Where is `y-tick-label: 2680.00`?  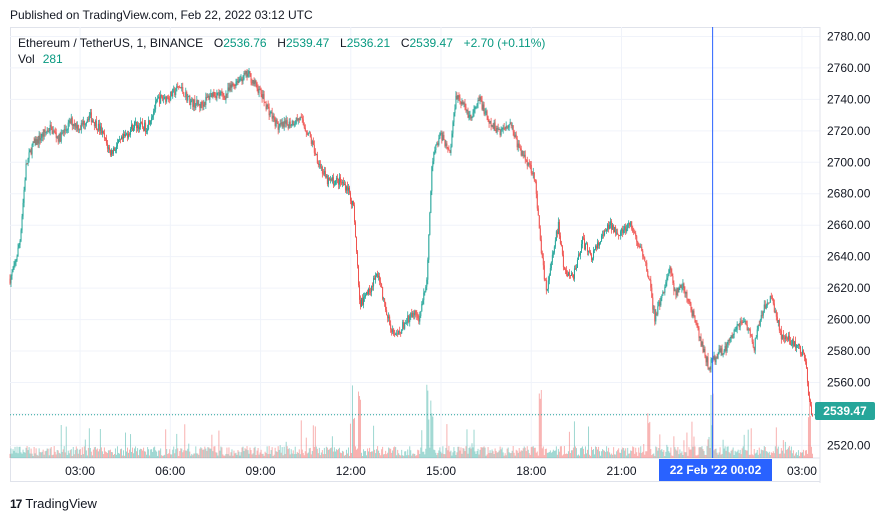
y-tick-label: 2680.00 is located at coordinates (849, 194).